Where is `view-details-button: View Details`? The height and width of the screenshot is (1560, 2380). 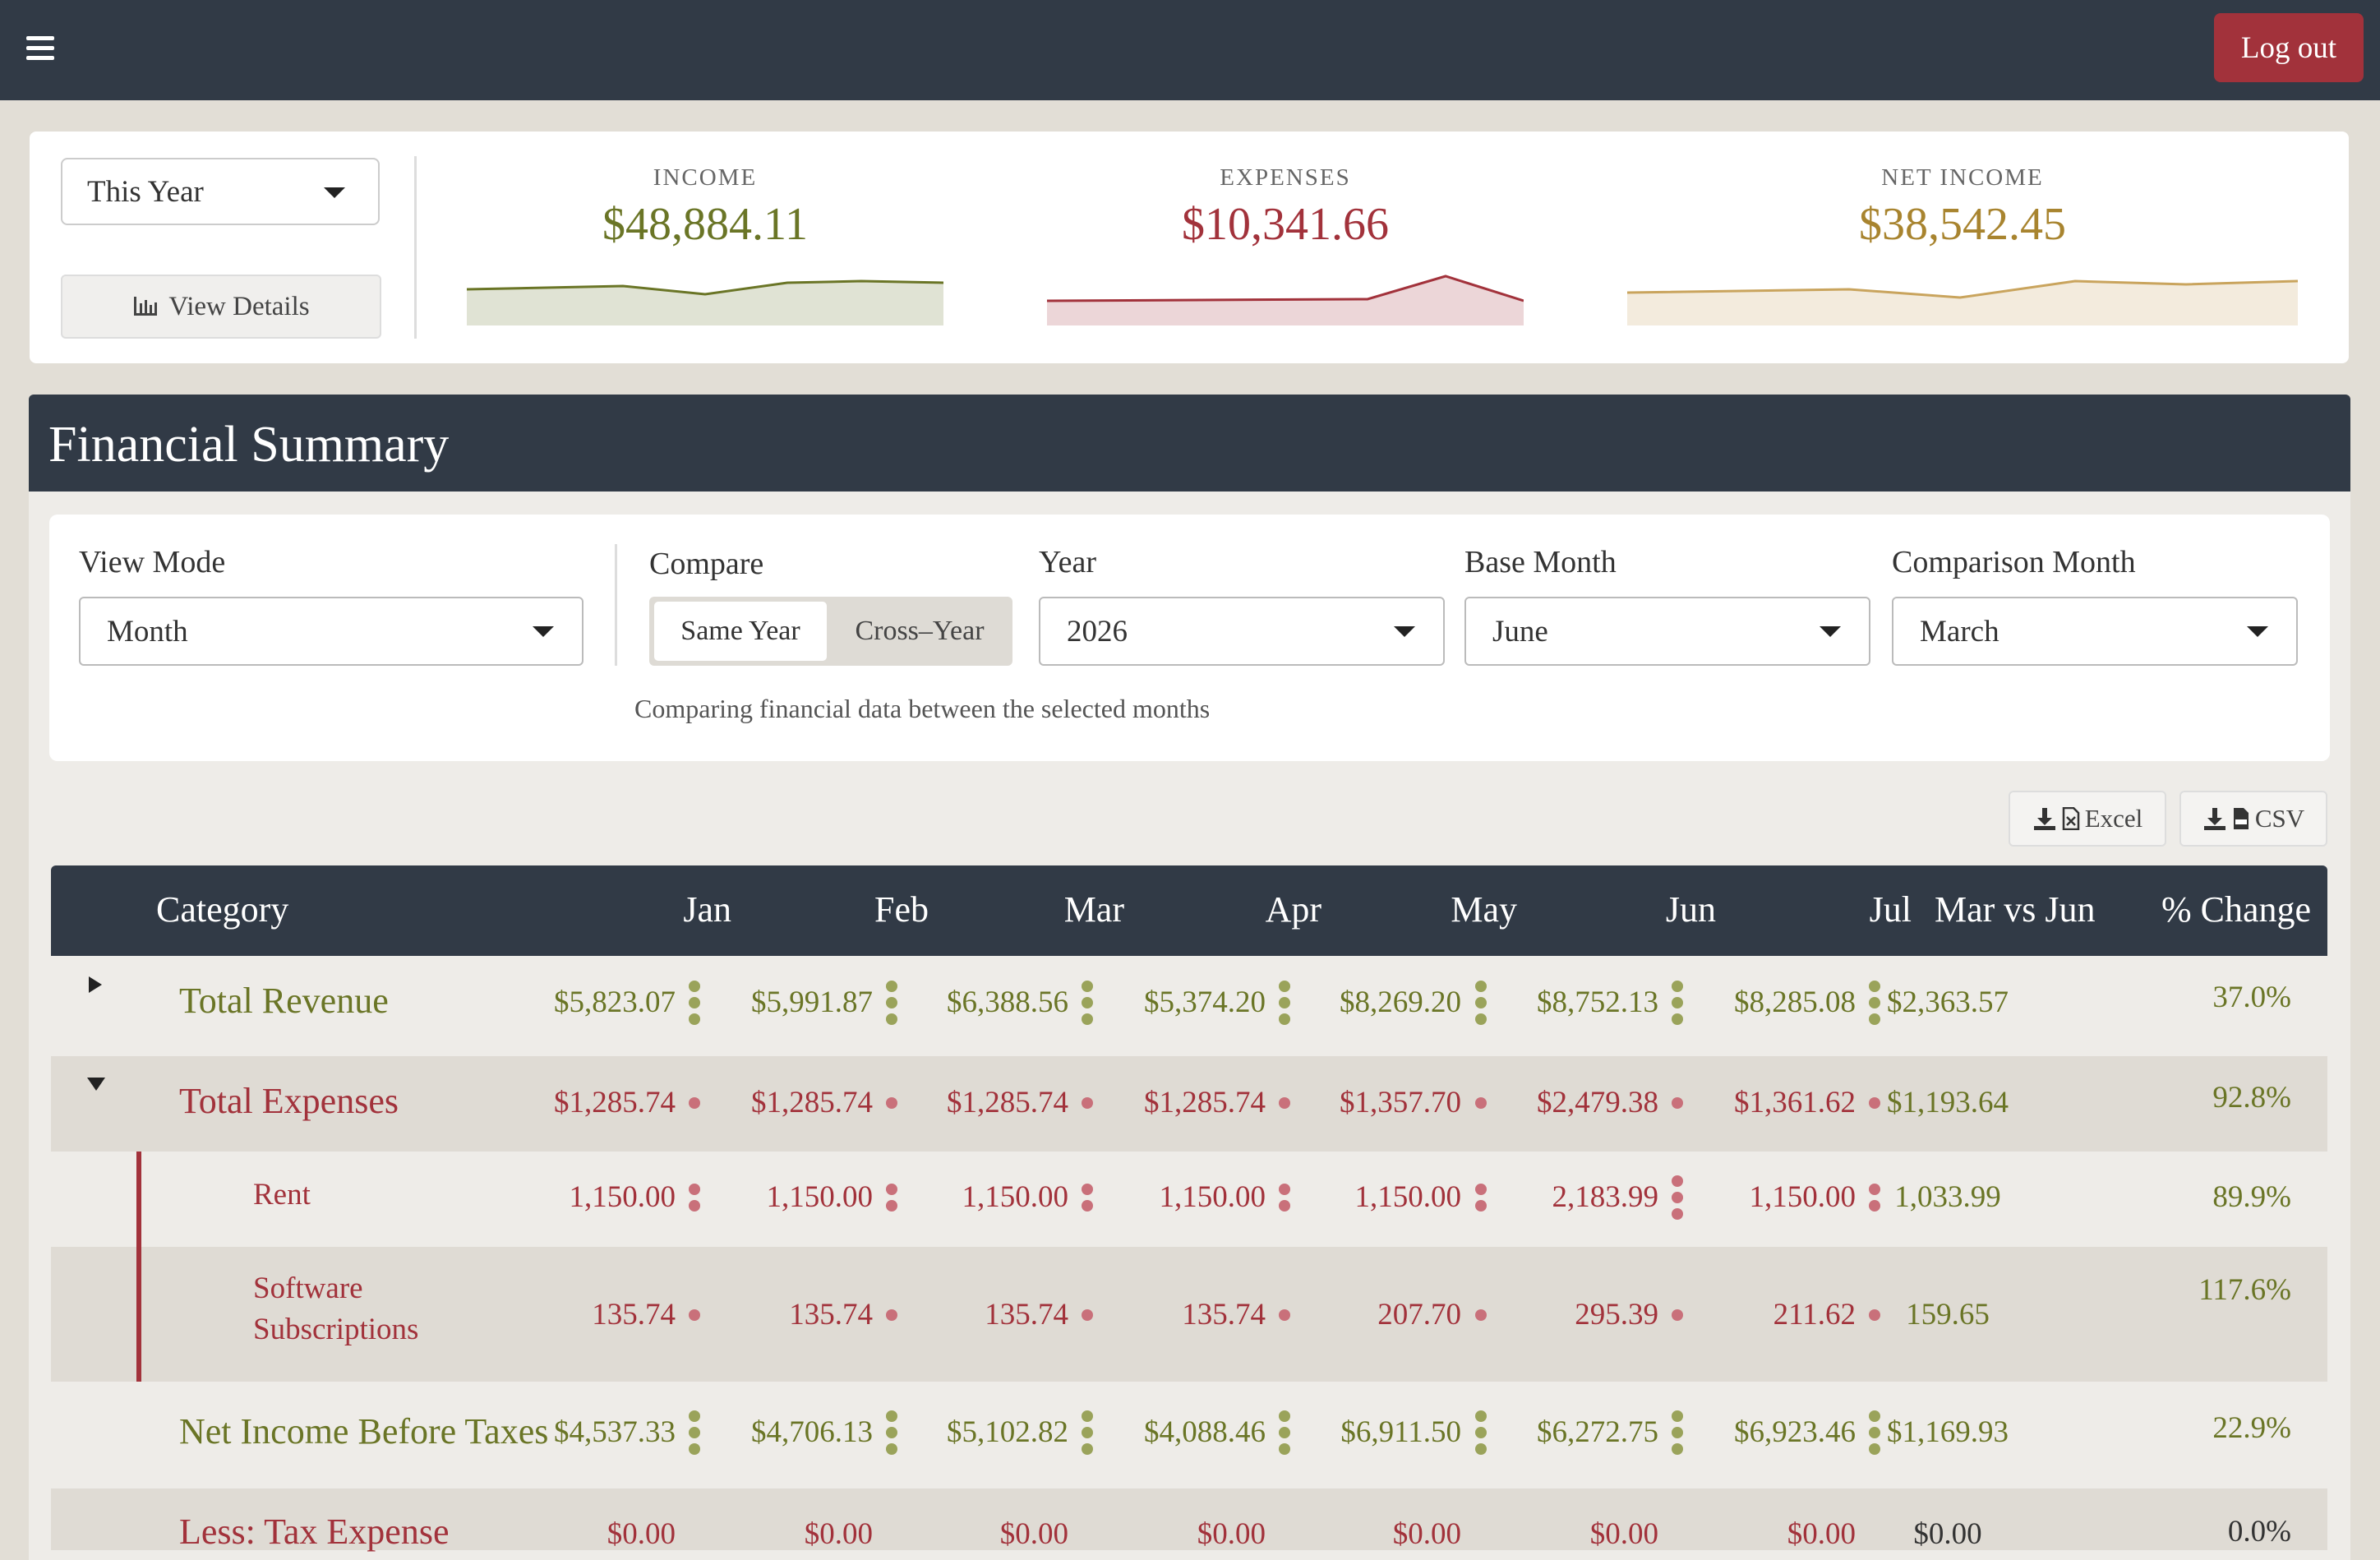 view-details-button: View Details is located at coordinates (221, 307).